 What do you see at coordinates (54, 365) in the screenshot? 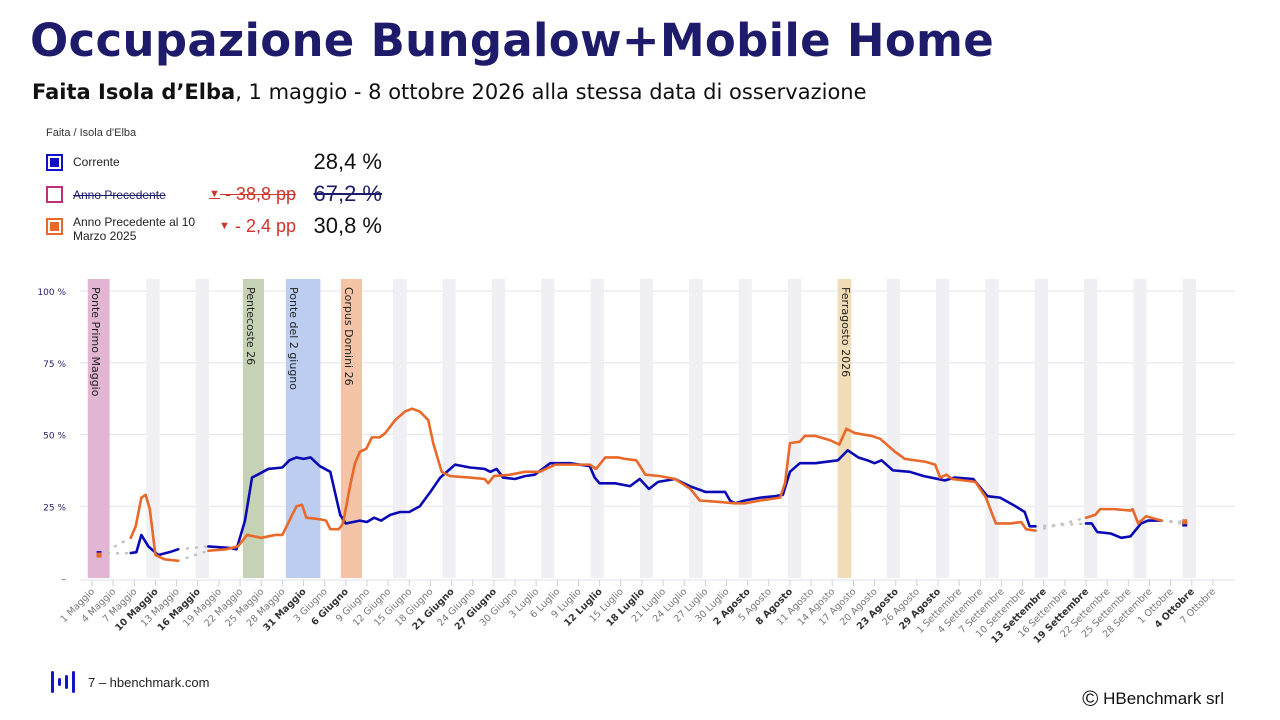
I see `y-tick-label: 75 %` at bounding box center [54, 365].